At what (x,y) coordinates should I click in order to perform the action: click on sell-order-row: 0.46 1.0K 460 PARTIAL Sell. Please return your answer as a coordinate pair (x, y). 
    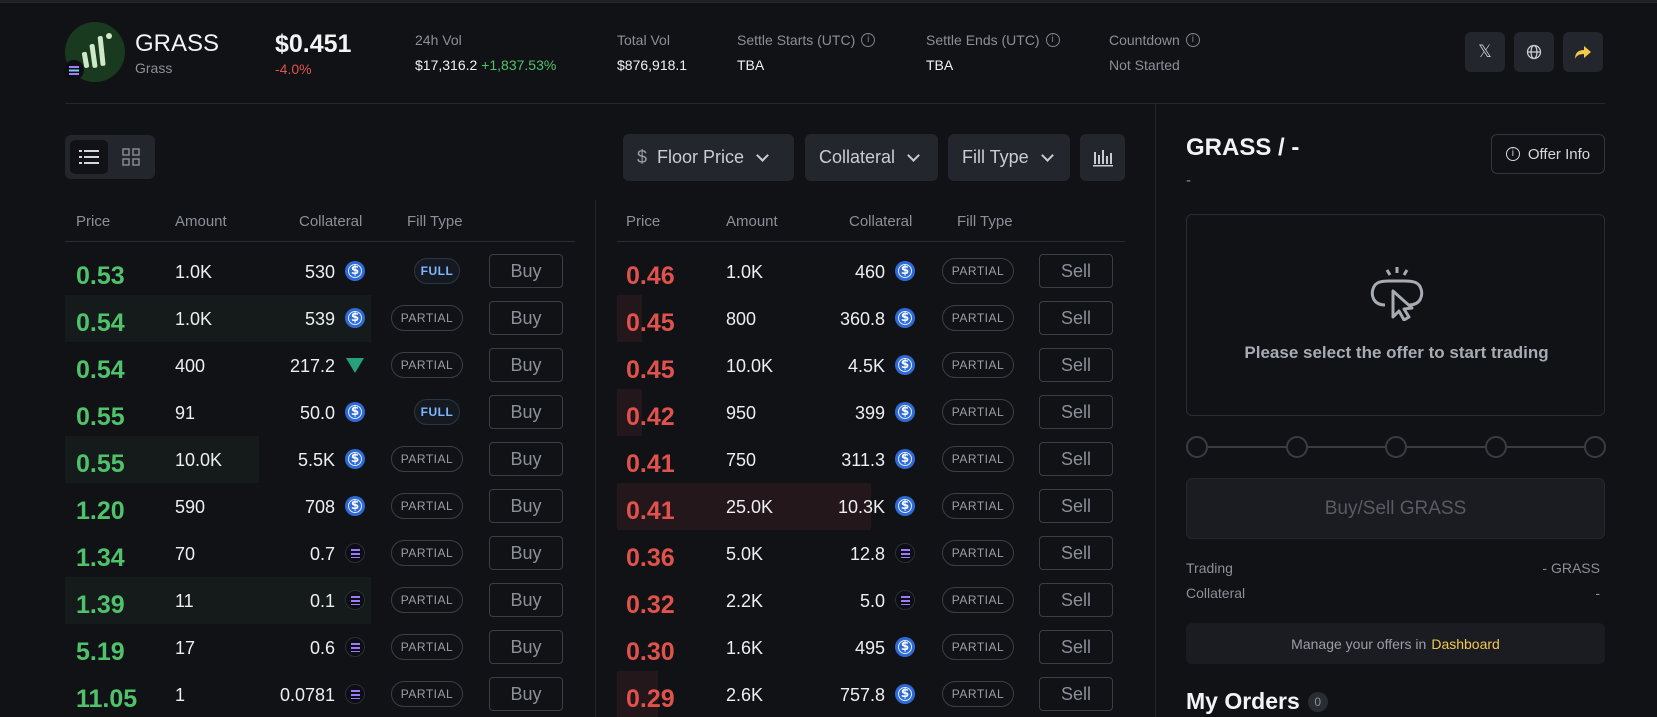
    Looking at the image, I should click on (871, 271).